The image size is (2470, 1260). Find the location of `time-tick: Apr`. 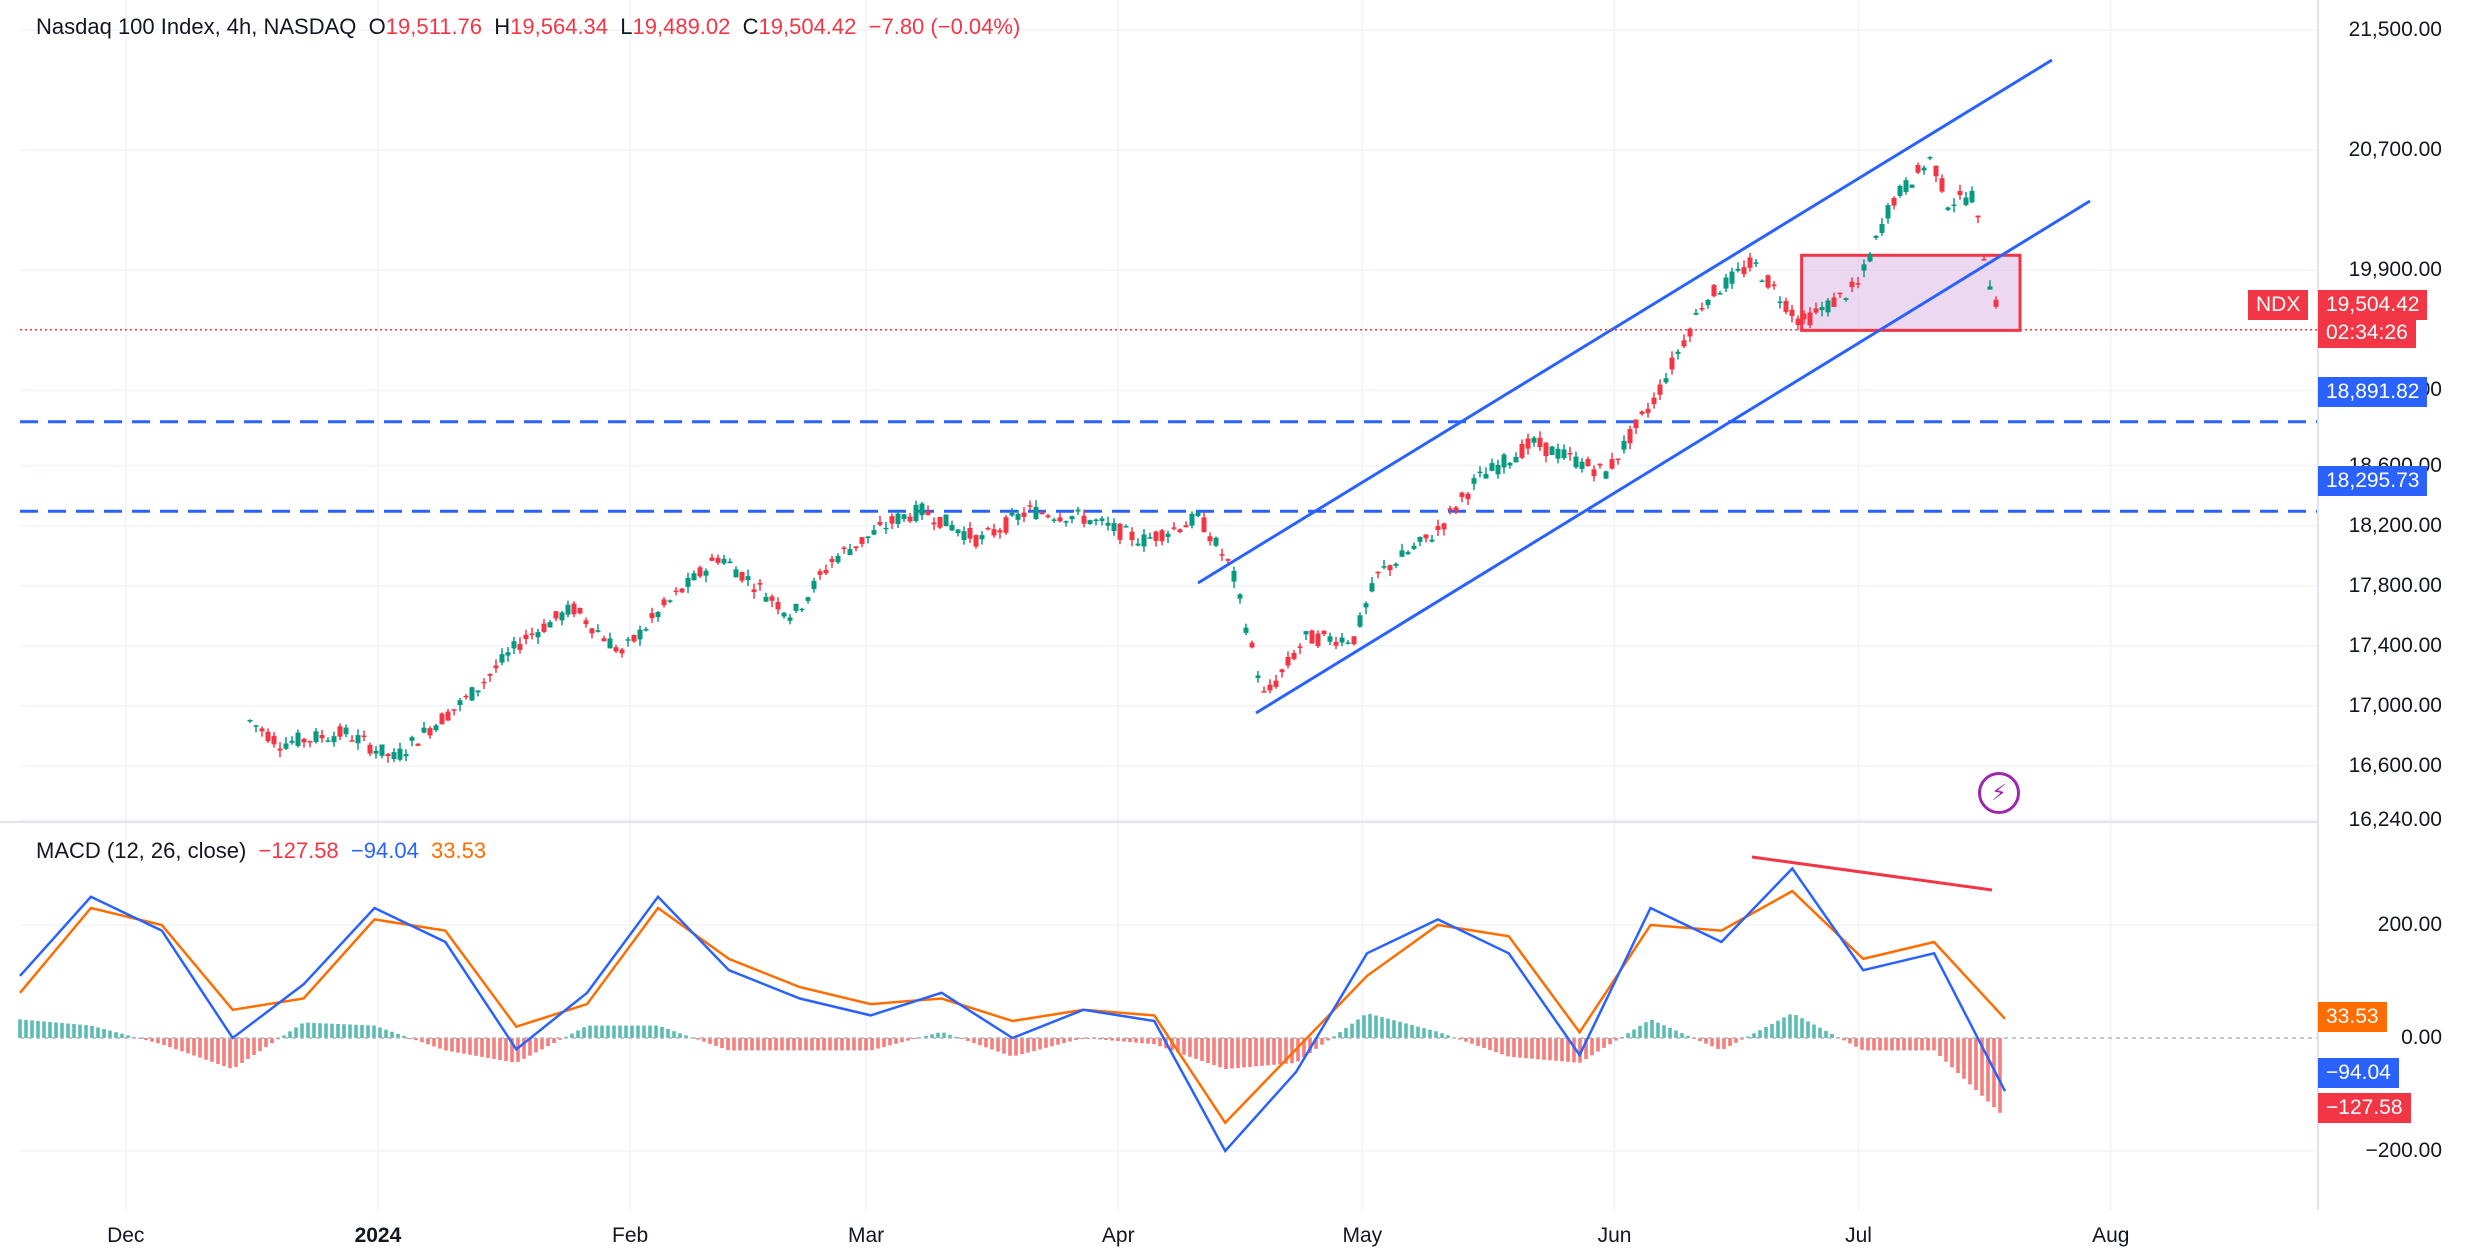

time-tick: Apr is located at coordinates (1118, 1235).